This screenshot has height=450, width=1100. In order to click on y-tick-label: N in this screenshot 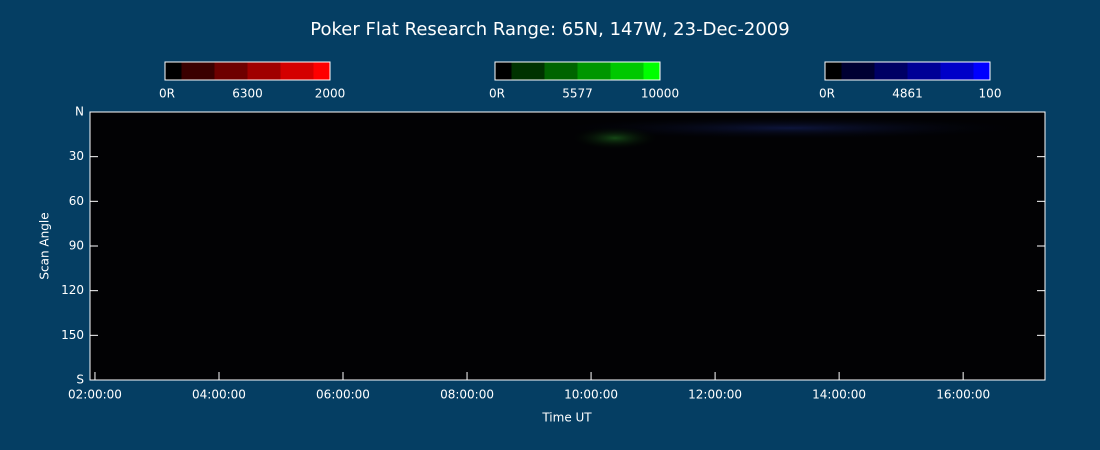, I will do `click(79, 112)`.